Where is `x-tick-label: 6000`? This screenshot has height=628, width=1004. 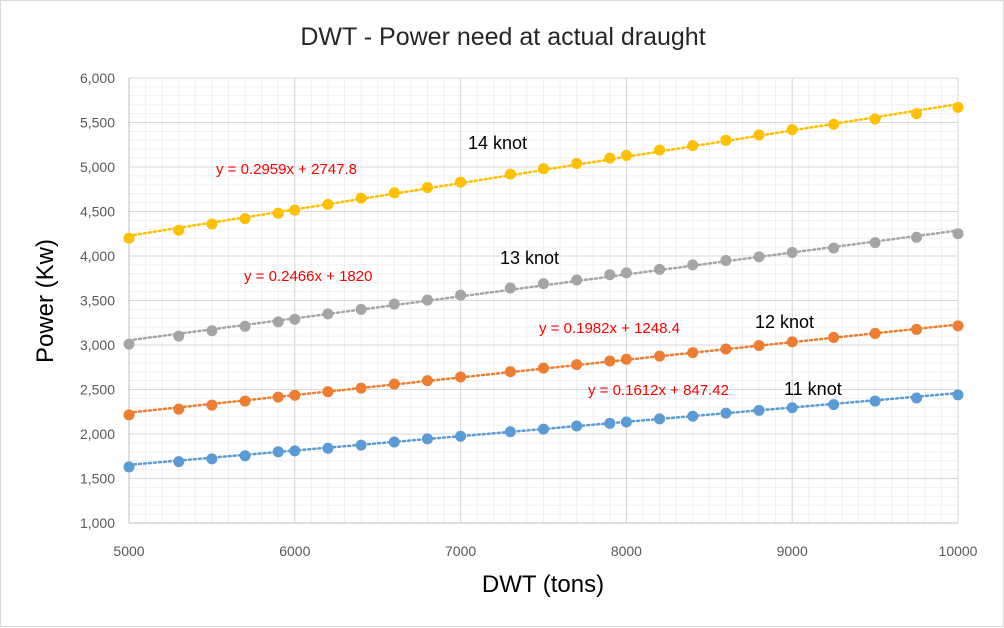 x-tick-label: 6000 is located at coordinates (294, 551).